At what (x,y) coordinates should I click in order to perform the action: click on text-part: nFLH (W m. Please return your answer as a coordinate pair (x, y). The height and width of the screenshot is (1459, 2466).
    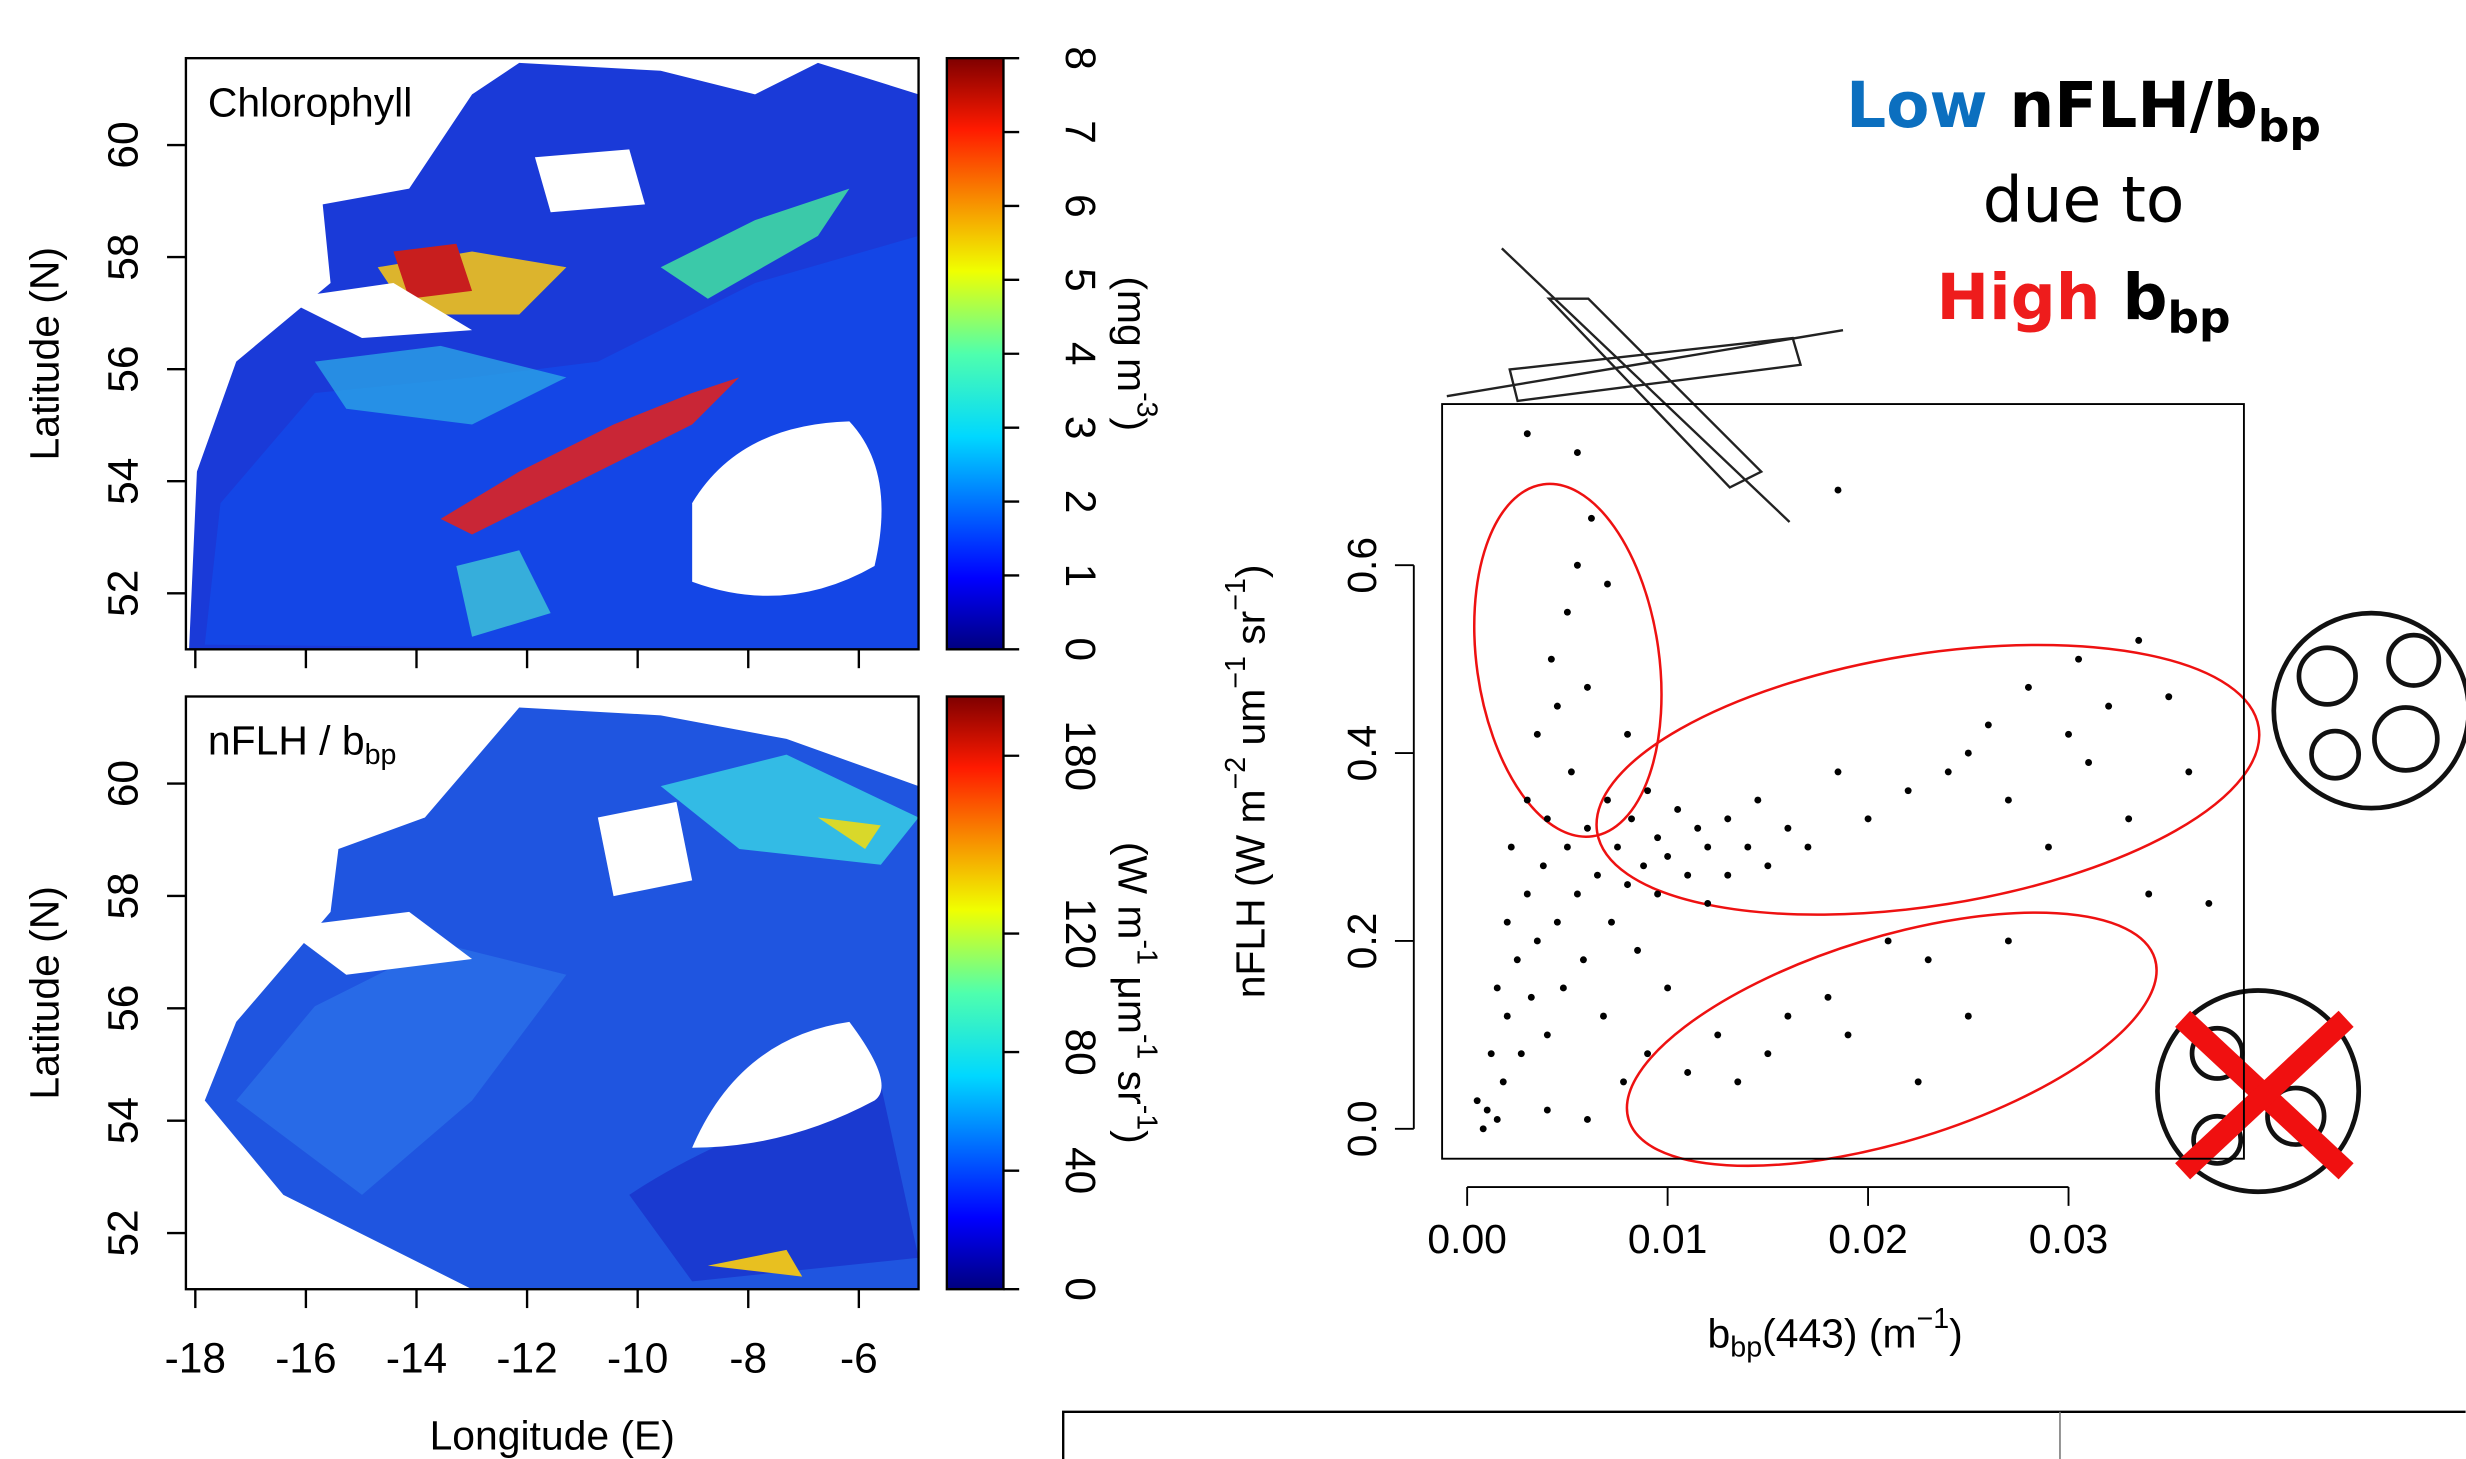
    Looking at the image, I should click on (1250, 893).